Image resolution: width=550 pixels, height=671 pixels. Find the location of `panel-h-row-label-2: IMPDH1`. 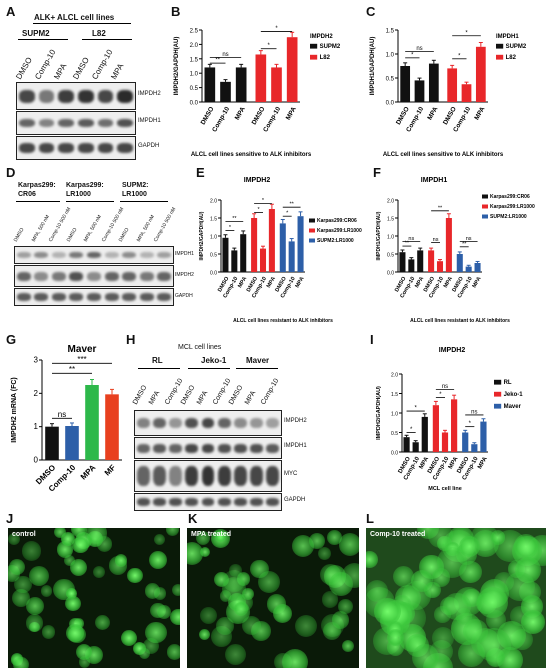

panel-h-row-label-2: IMPDH1 is located at coordinates (295, 446).